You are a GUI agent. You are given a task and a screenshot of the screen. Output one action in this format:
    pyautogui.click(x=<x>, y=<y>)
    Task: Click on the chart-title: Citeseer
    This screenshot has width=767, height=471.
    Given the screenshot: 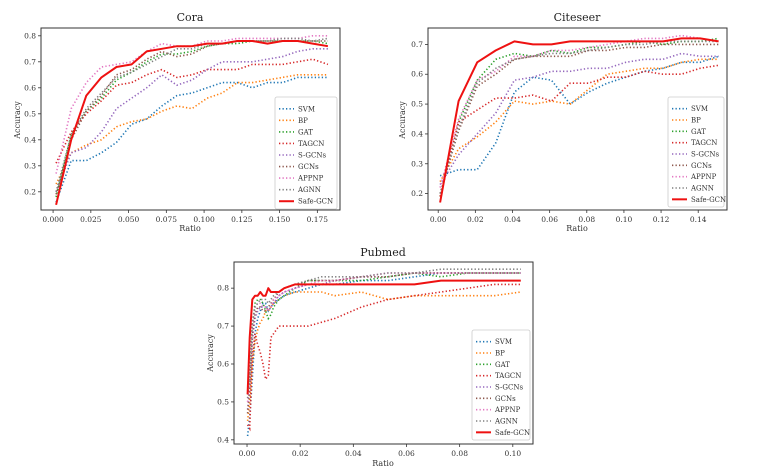 What is the action you would take?
    pyautogui.click(x=578, y=17)
    